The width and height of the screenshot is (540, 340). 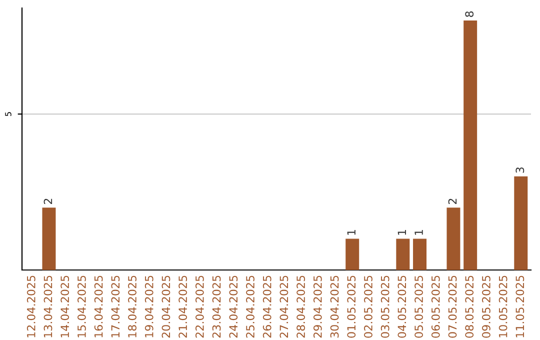 I want to click on x-tick-label: 24.04.2025, so click(x=233, y=307).